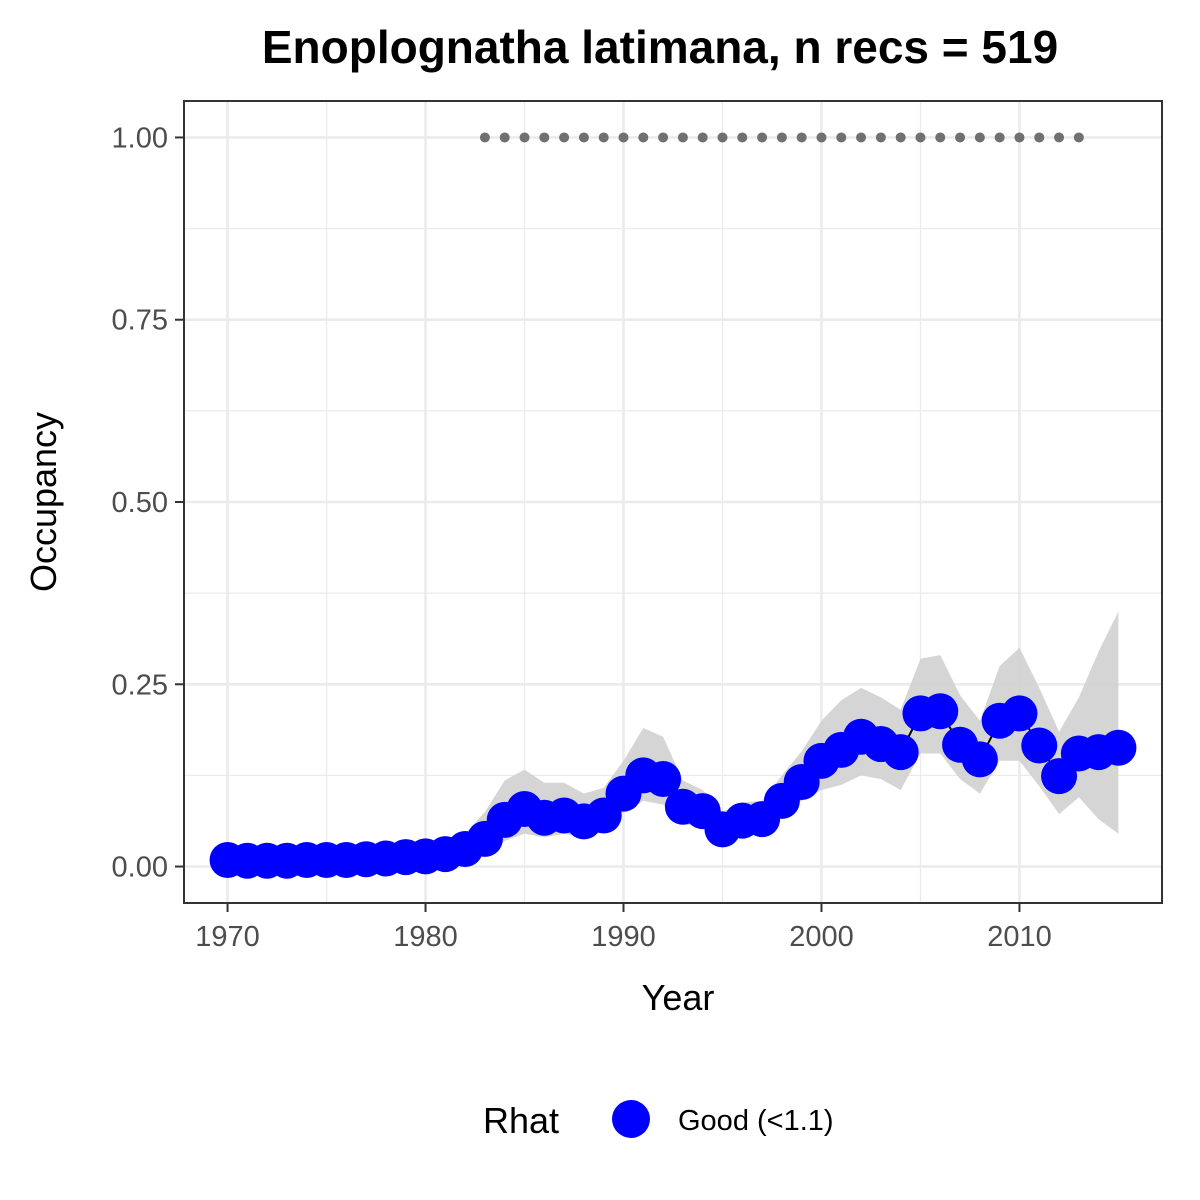  Describe the element at coordinates (756, 1121) in the screenshot. I see `legend-label-good: Good (<1.1)` at that location.